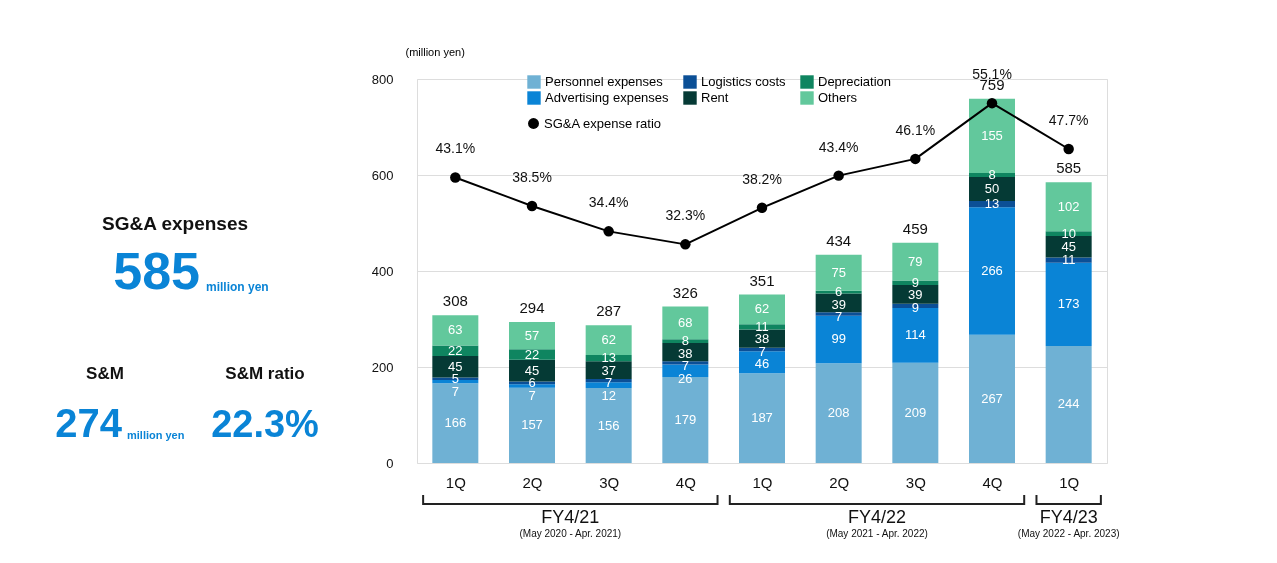 This screenshot has height=563, width=1277. What do you see at coordinates (715, 97) in the screenshot?
I see `legend-label: Rent` at bounding box center [715, 97].